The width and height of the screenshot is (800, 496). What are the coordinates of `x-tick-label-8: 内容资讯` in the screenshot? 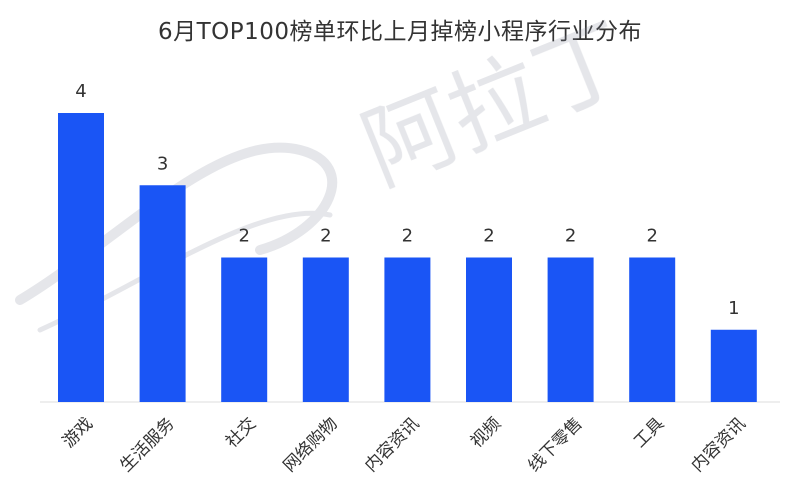 It's located at (719, 445).